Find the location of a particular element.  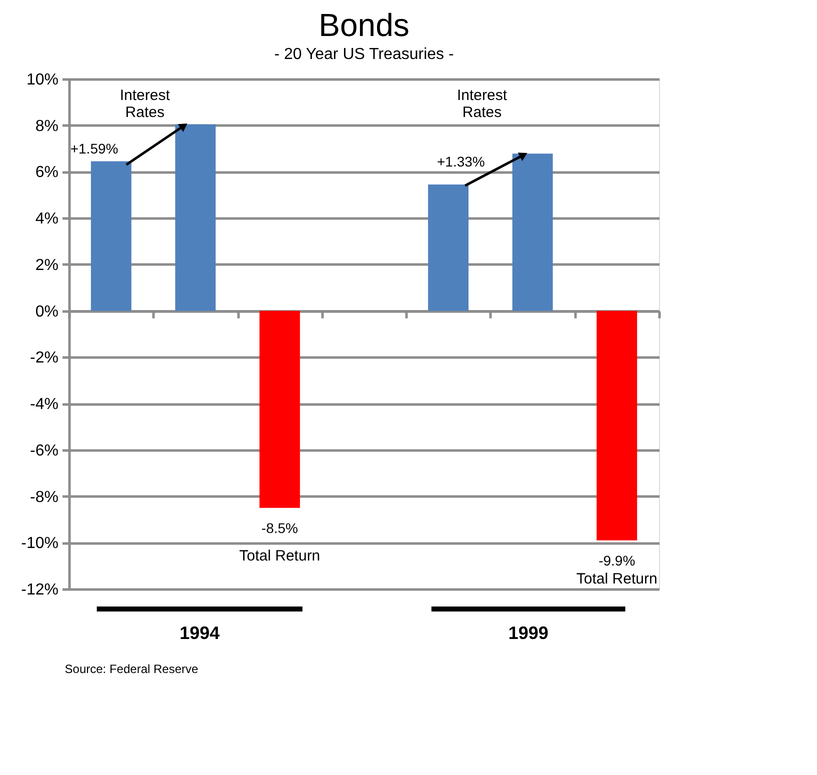

y-tick-label: -12% is located at coordinates (39, 590).